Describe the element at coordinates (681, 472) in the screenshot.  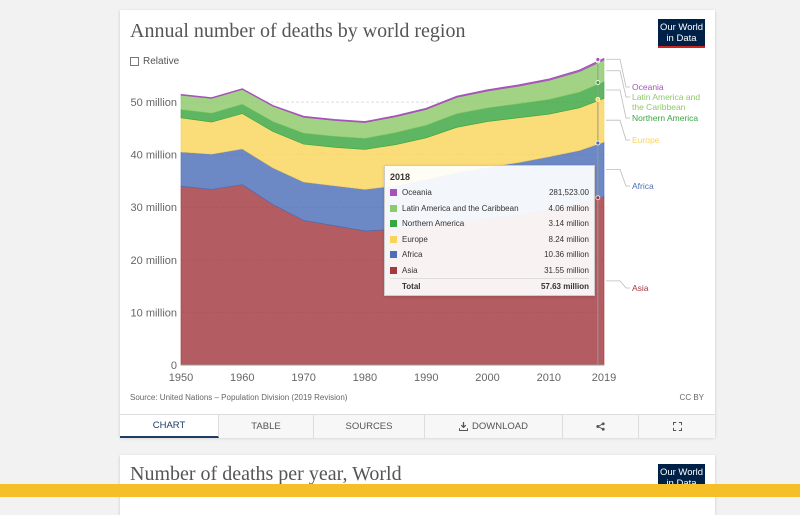
I see `logo2-line1: Our World` at that location.